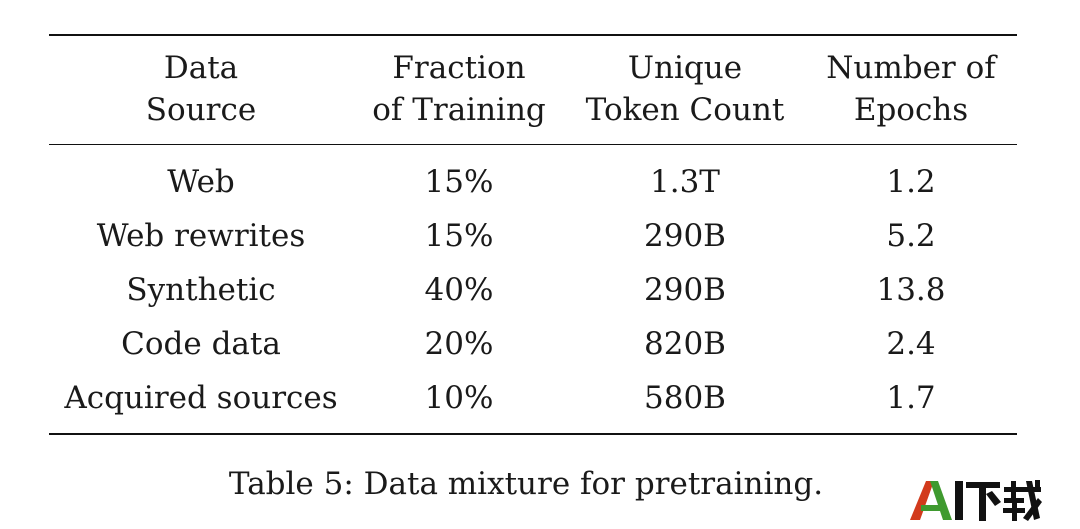  What do you see at coordinates (685, 344) in the screenshot?
I see `cell-token-count: 820B` at bounding box center [685, 344].